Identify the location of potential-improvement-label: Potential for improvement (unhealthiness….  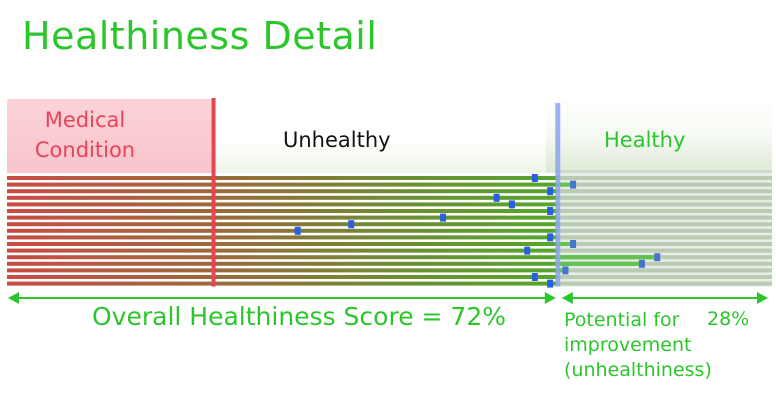
(638, 345).